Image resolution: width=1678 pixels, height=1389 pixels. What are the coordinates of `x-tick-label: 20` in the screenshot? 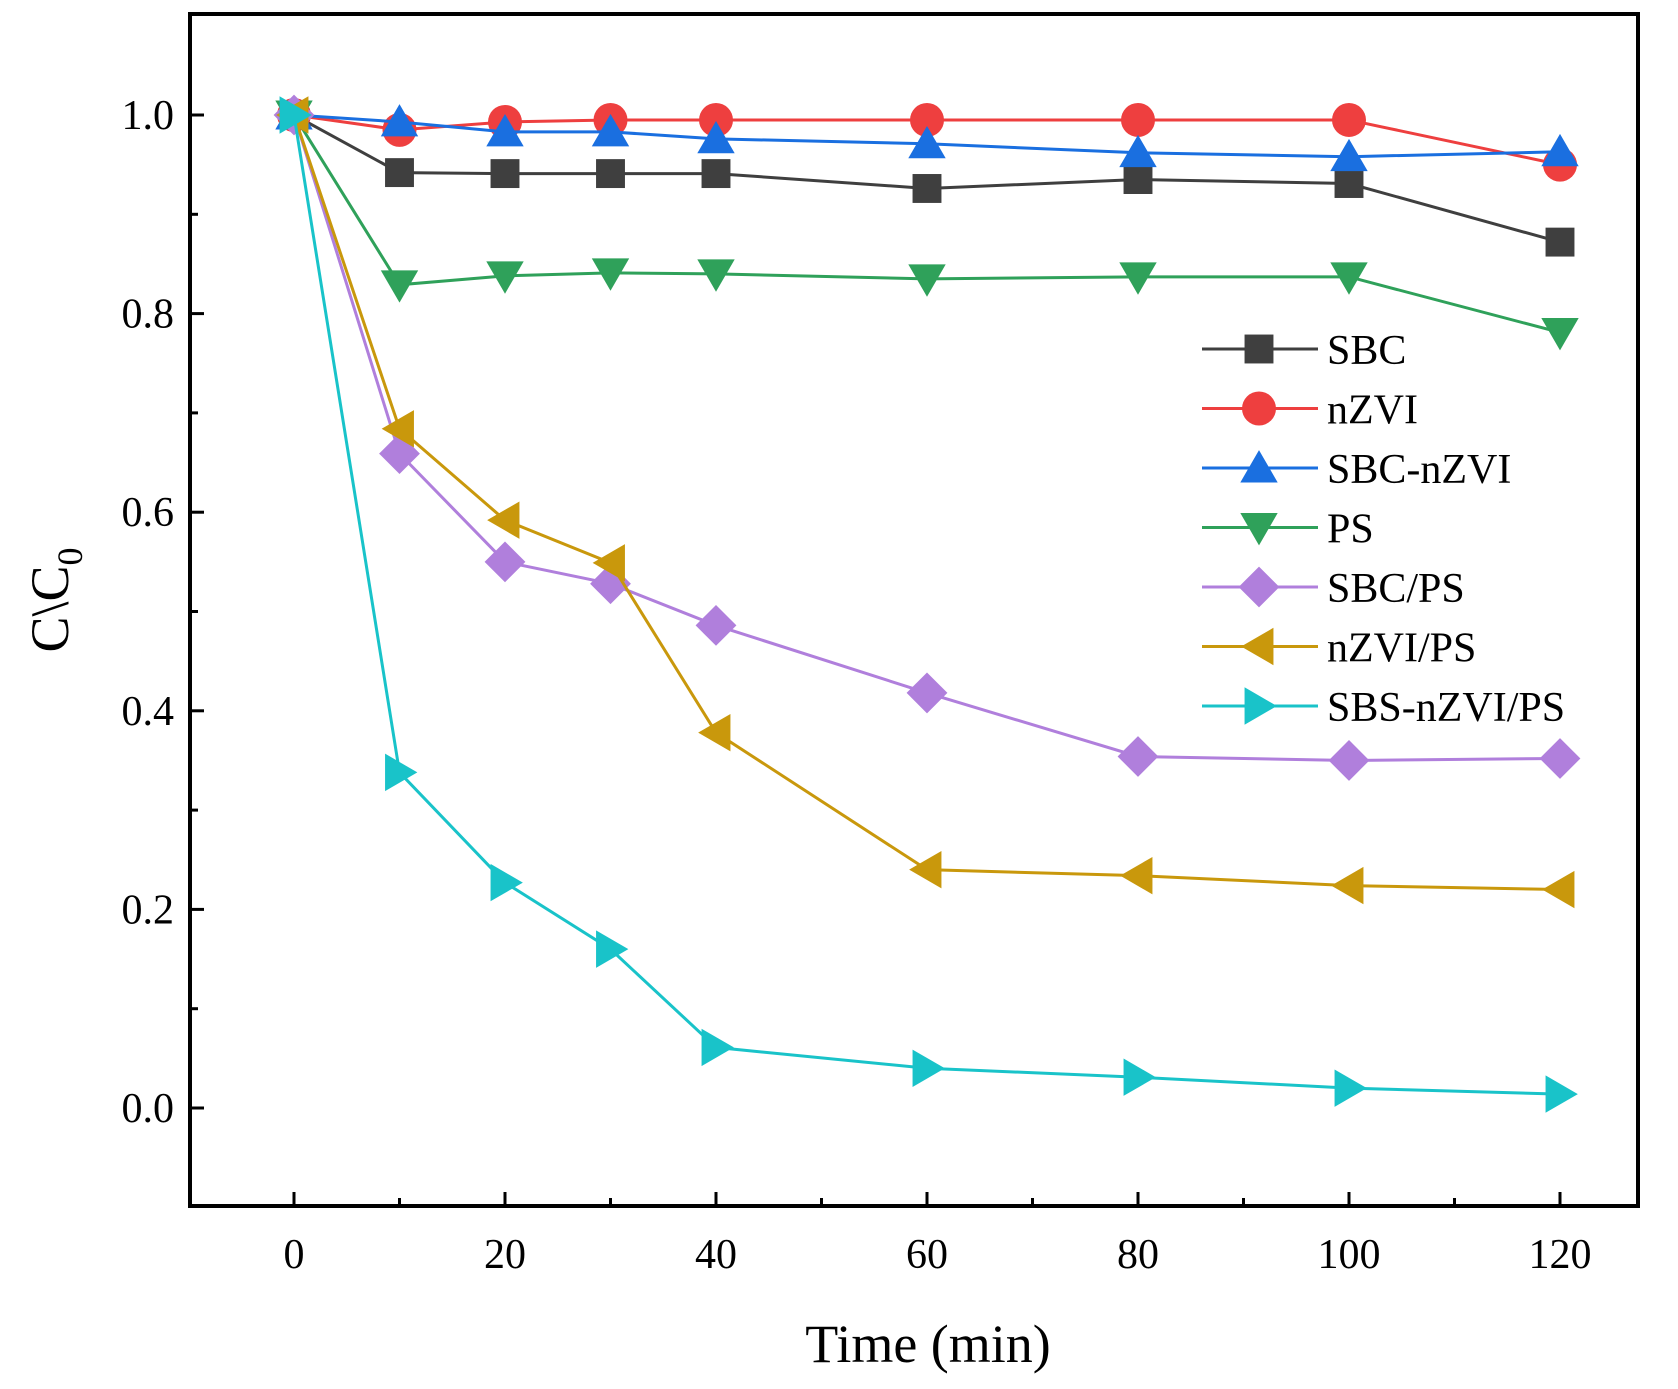 It's located at (505, 1255).